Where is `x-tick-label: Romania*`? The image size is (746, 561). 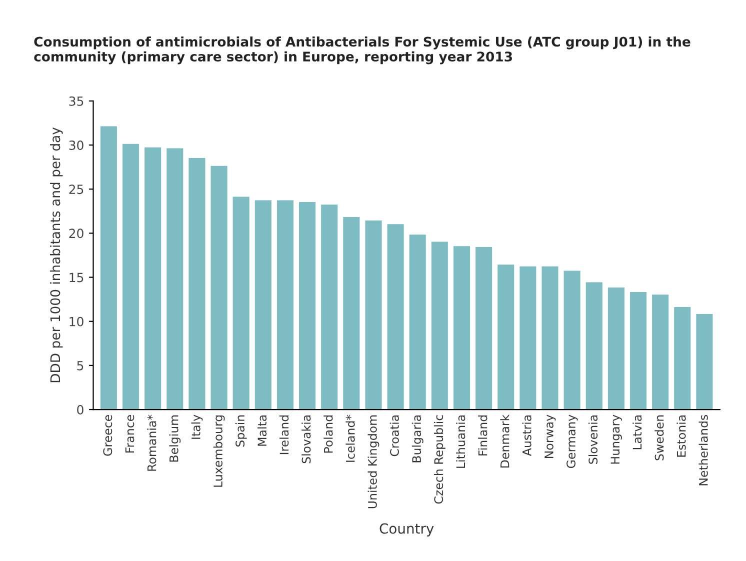
x-tick-label: Romania* is located at coordinates (151, 442).